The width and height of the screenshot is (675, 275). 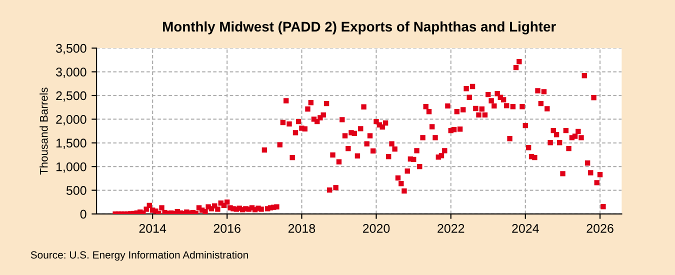 What do you see at coordinates (525, 228) in the screenshot?
I see `x-tick-label: 2024` at bounding box center [525, 228].